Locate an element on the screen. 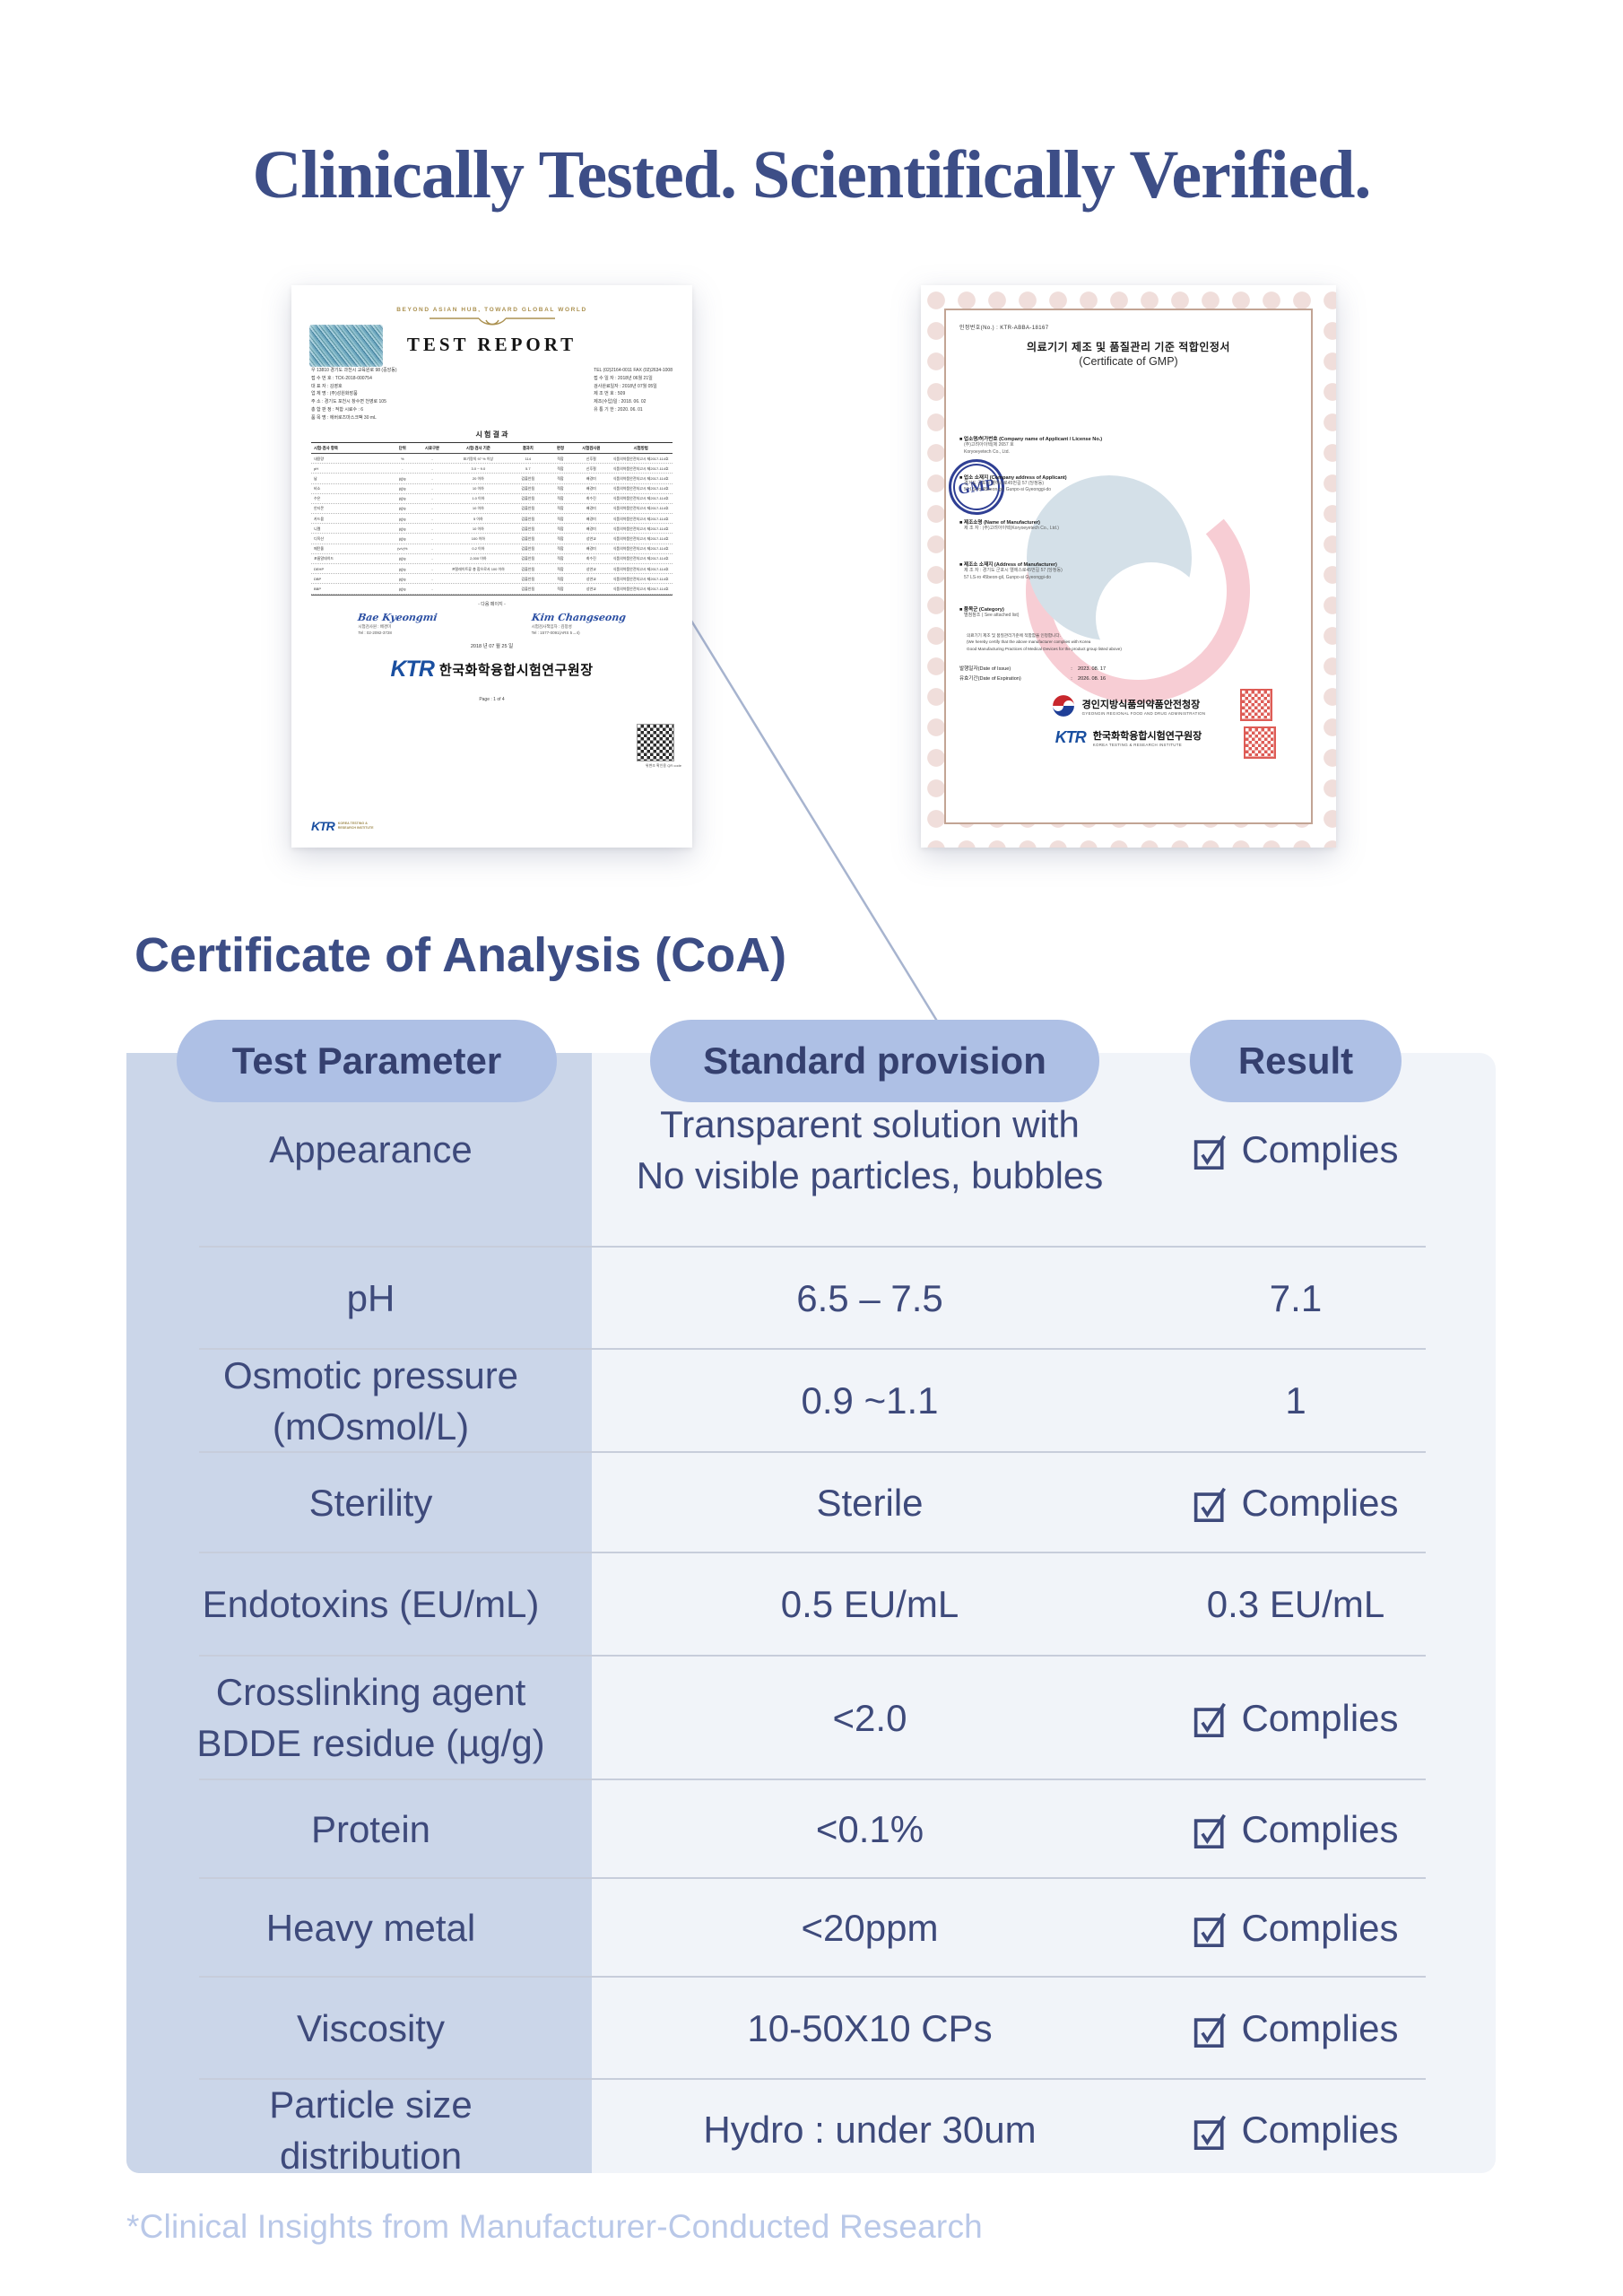 The height and width of the screenshot is (2296, 1623). cell-standard: 0.5 EU/mL is located at coordinates (869, 1604).